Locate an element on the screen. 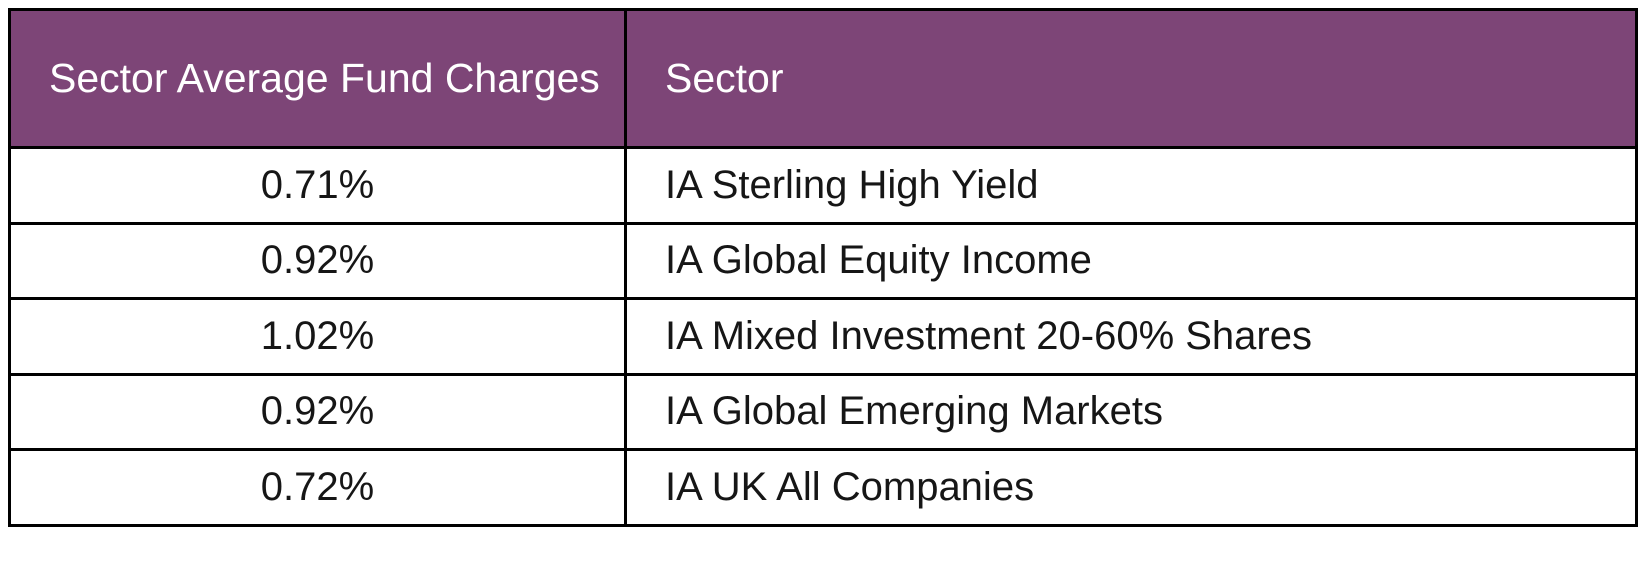 This screenshot has height=562, width=1646. sector-name: IA Sterling High Yield is located at coordinates (1131, 185).